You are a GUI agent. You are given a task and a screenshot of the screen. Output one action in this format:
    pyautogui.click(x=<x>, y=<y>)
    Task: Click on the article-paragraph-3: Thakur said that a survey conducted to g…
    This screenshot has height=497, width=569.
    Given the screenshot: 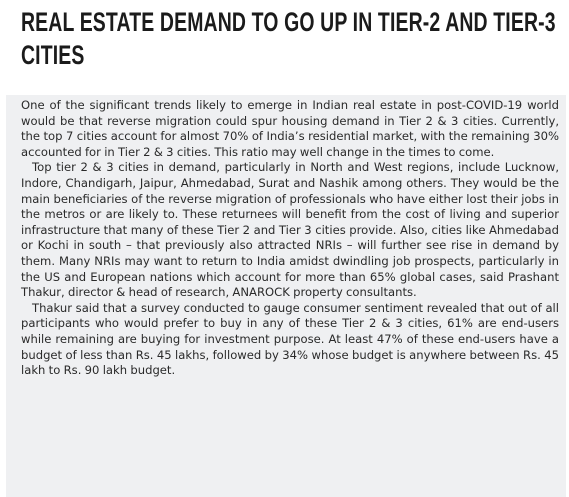 What is the action you would take?
    pyautogui.click(x=290, y=339)
    